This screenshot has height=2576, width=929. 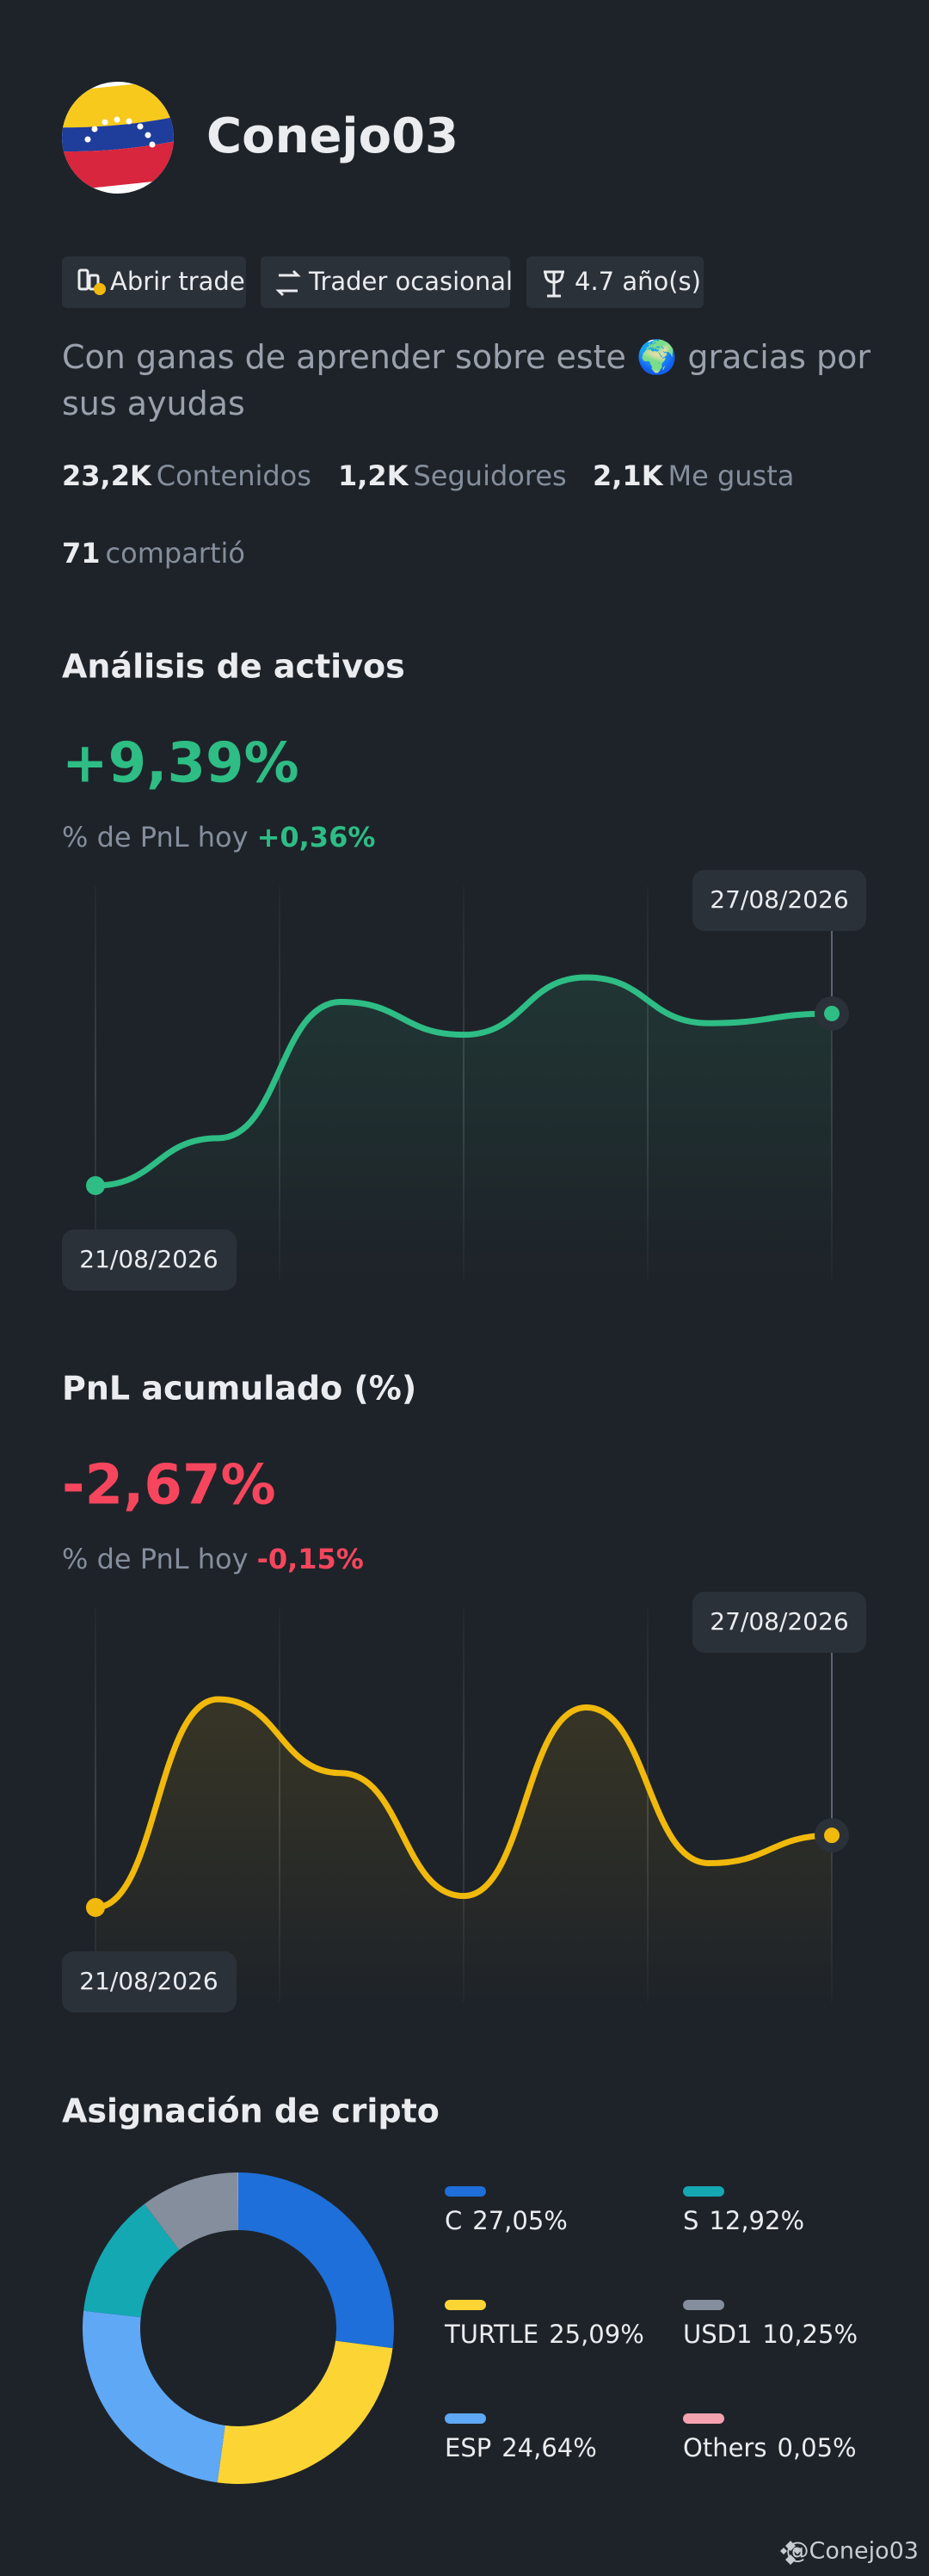 What do you see at coordinates (790, 2553) in the screenshot?
I see `footer-logo` at bounding box center [790, 2553].